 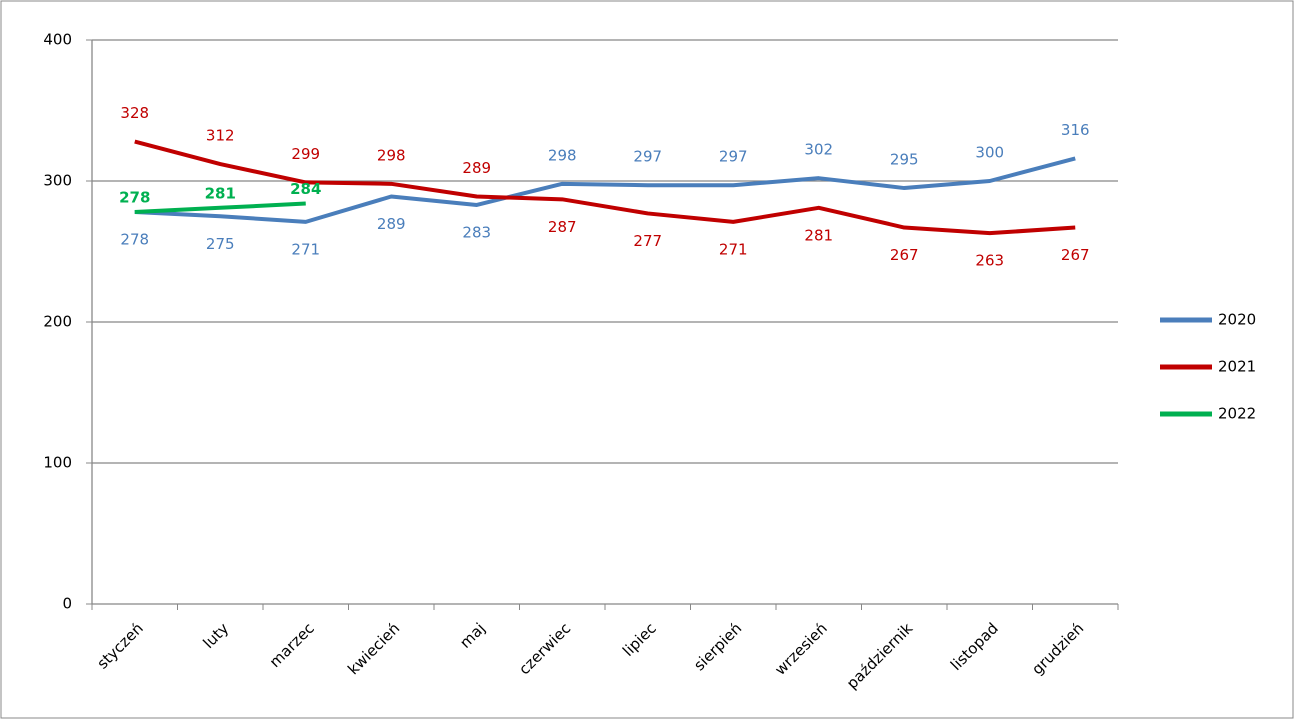 What do you see at coordinates (57, 181) in the screenshot?
I see `y-tick-label: 300` at bounding box center [57, 181].